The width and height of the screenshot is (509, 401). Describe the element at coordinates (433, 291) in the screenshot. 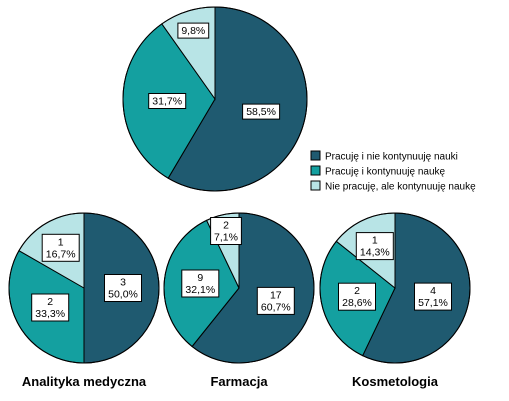

I see `slice-count-label: 4` at that location.